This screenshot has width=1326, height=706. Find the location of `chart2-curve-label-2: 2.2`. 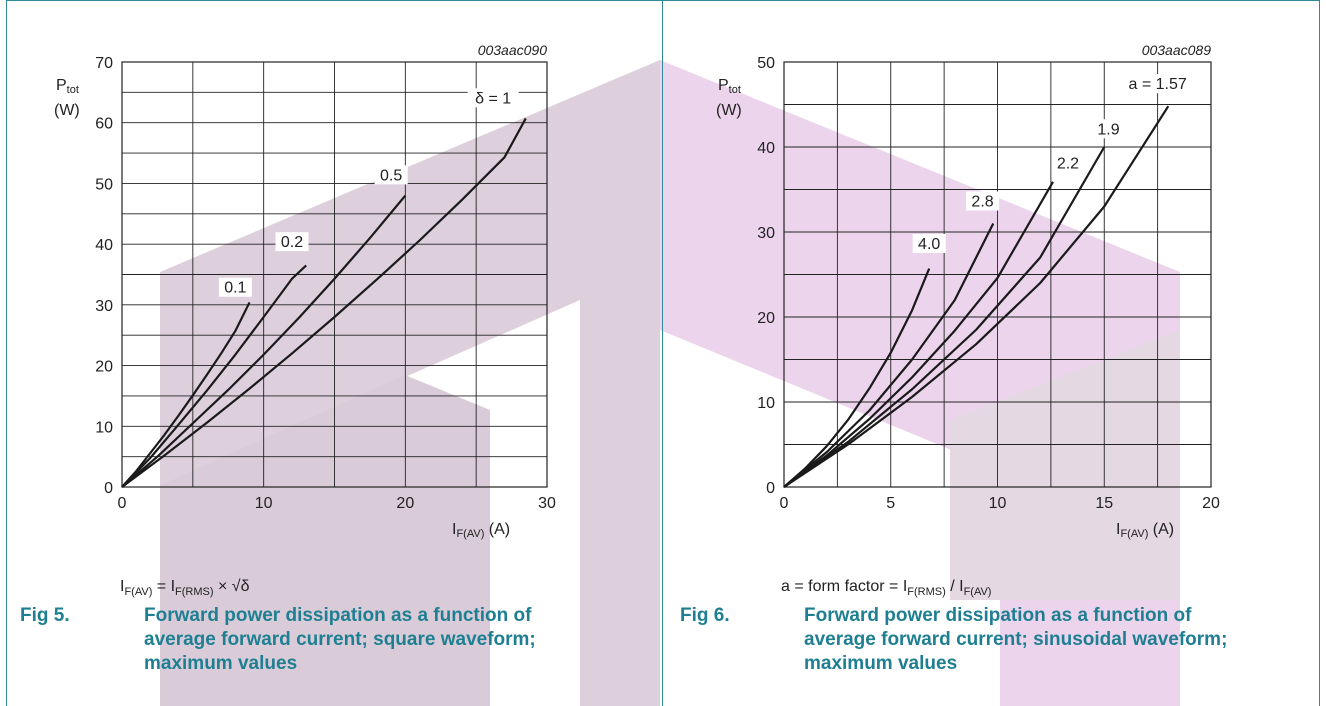

chart2-curve-label-2: 2.2 is located at coordinates (1068, 163).